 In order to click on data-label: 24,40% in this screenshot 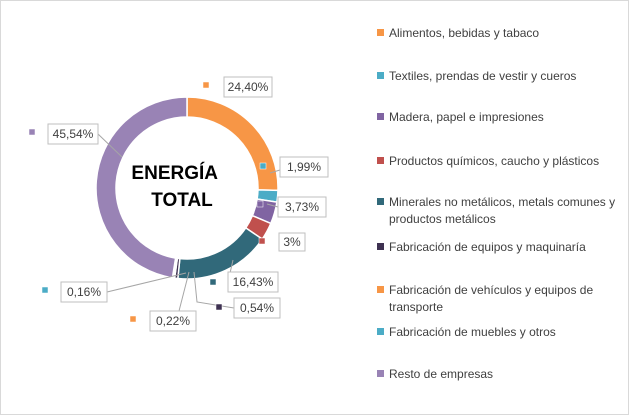, I will do `click(248, 87)`.